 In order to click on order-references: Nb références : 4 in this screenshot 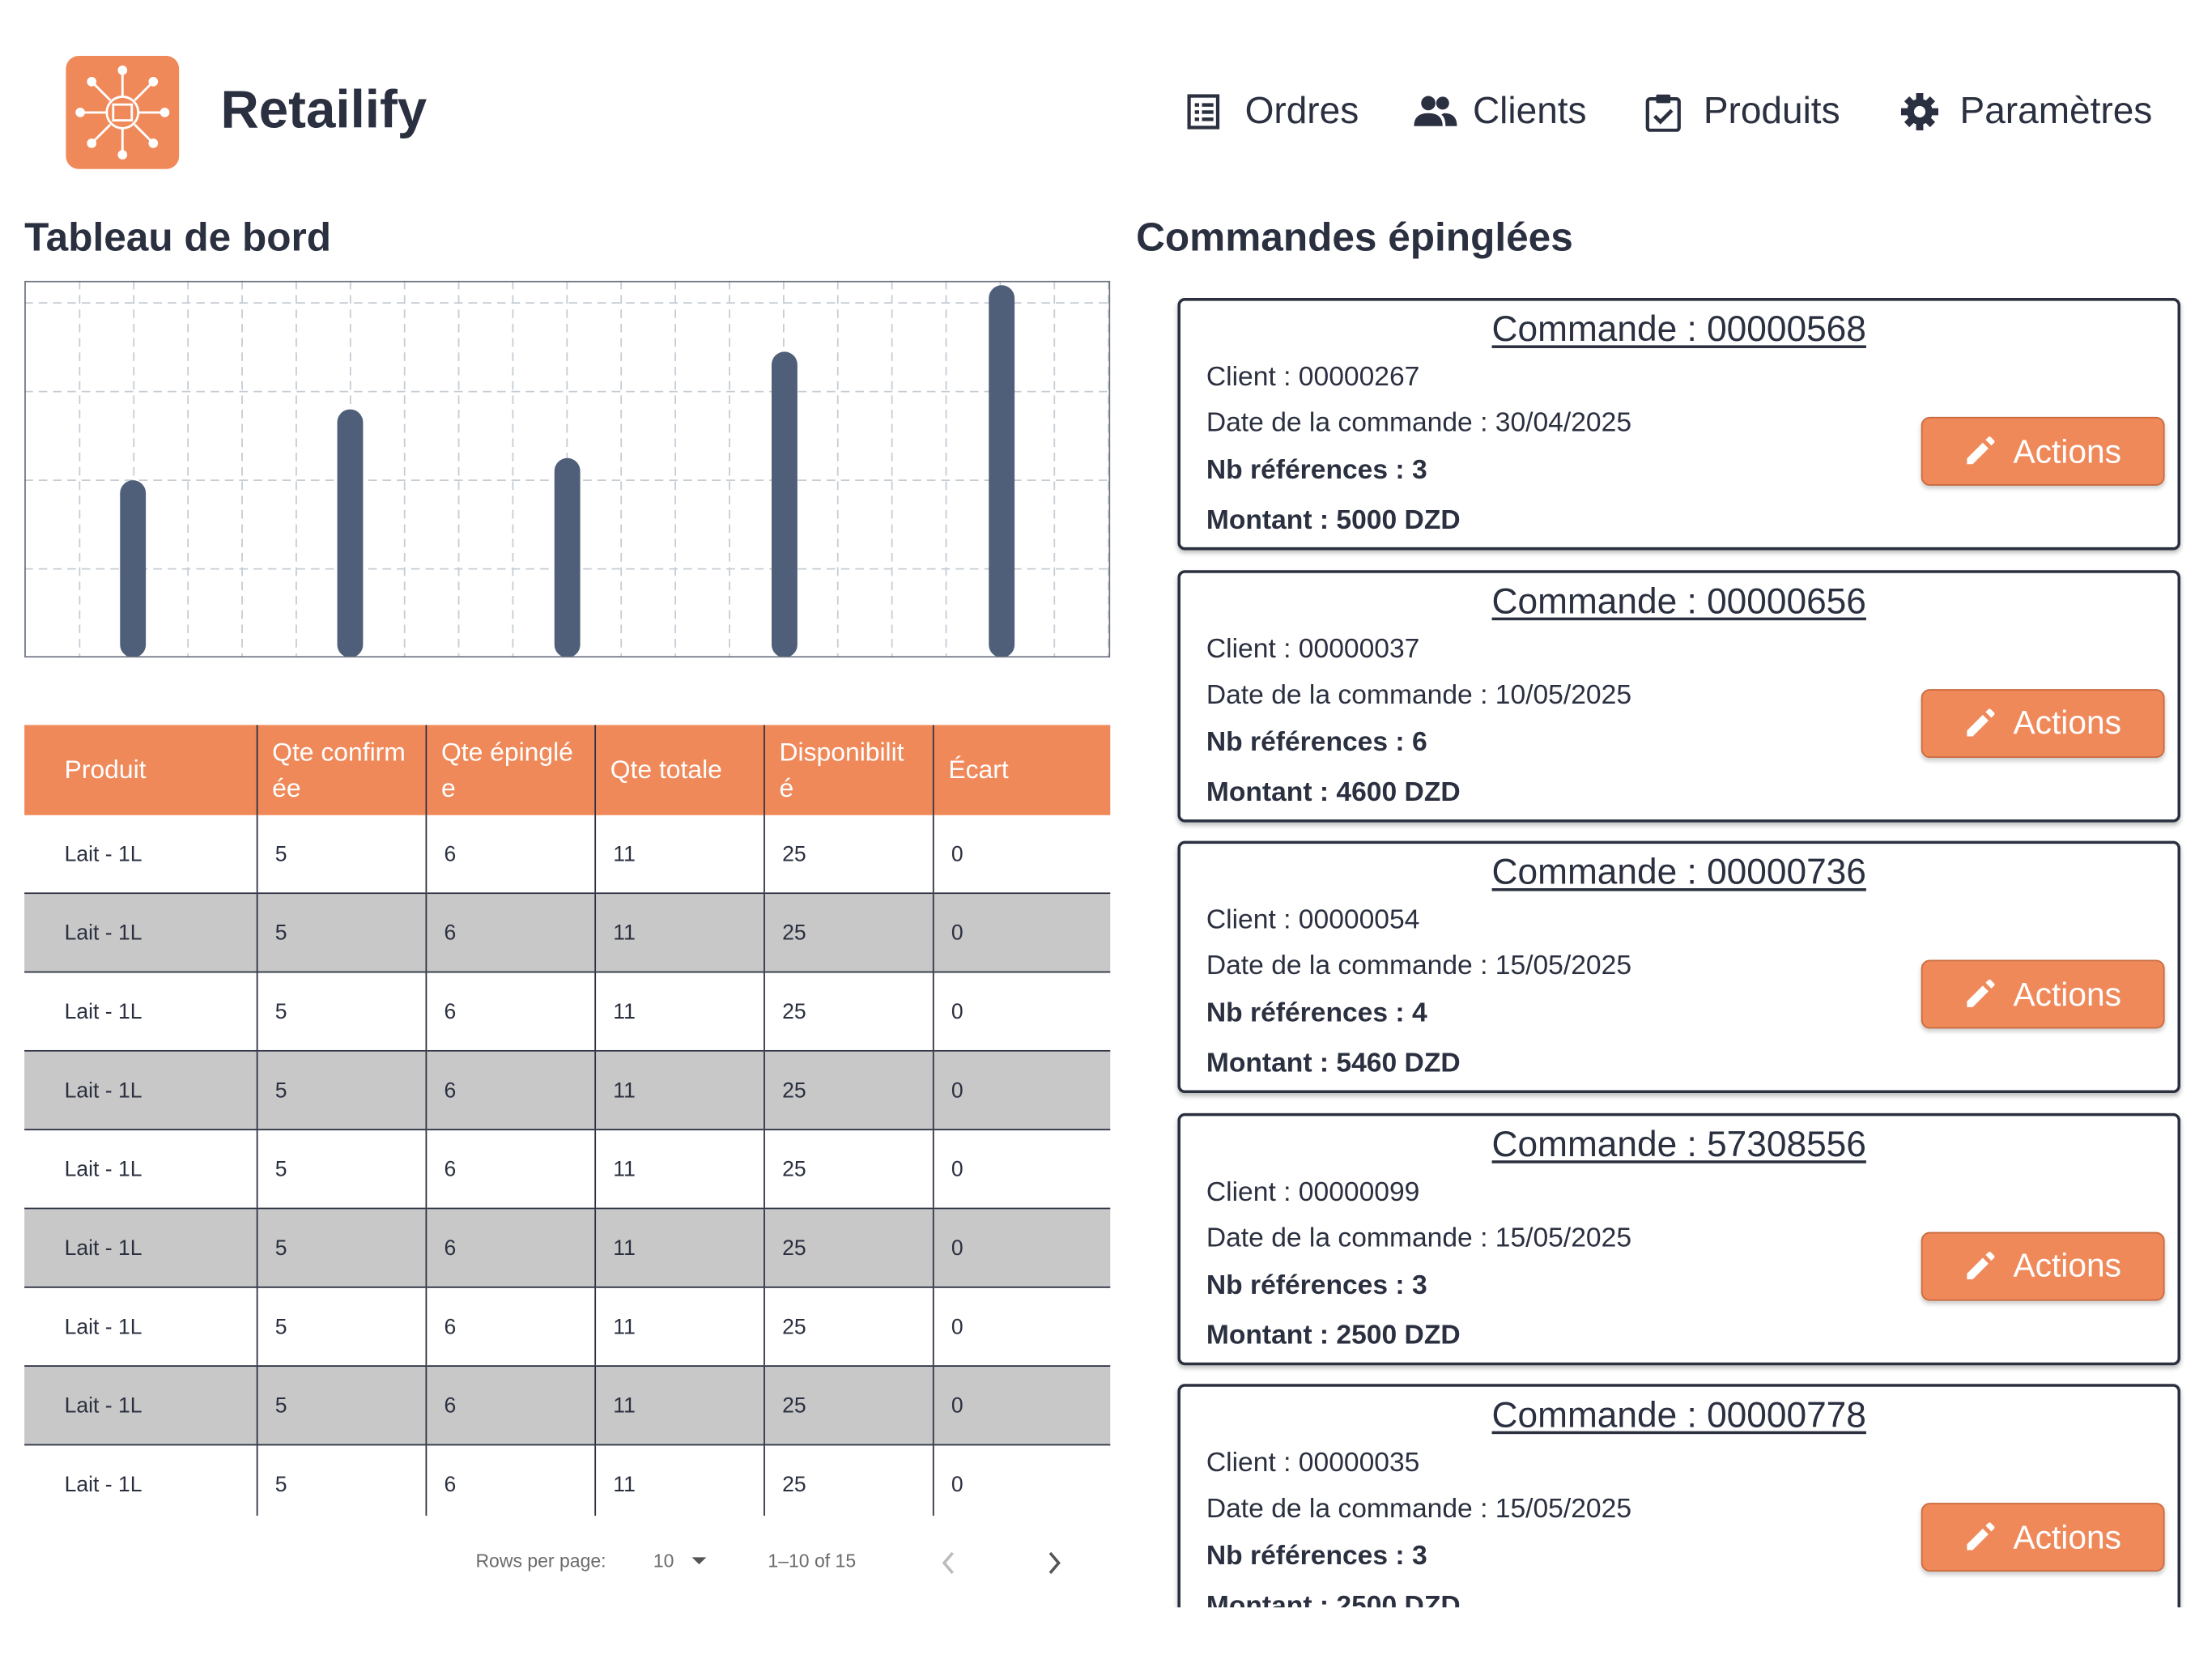, I will do `click(1316, 1013)`.